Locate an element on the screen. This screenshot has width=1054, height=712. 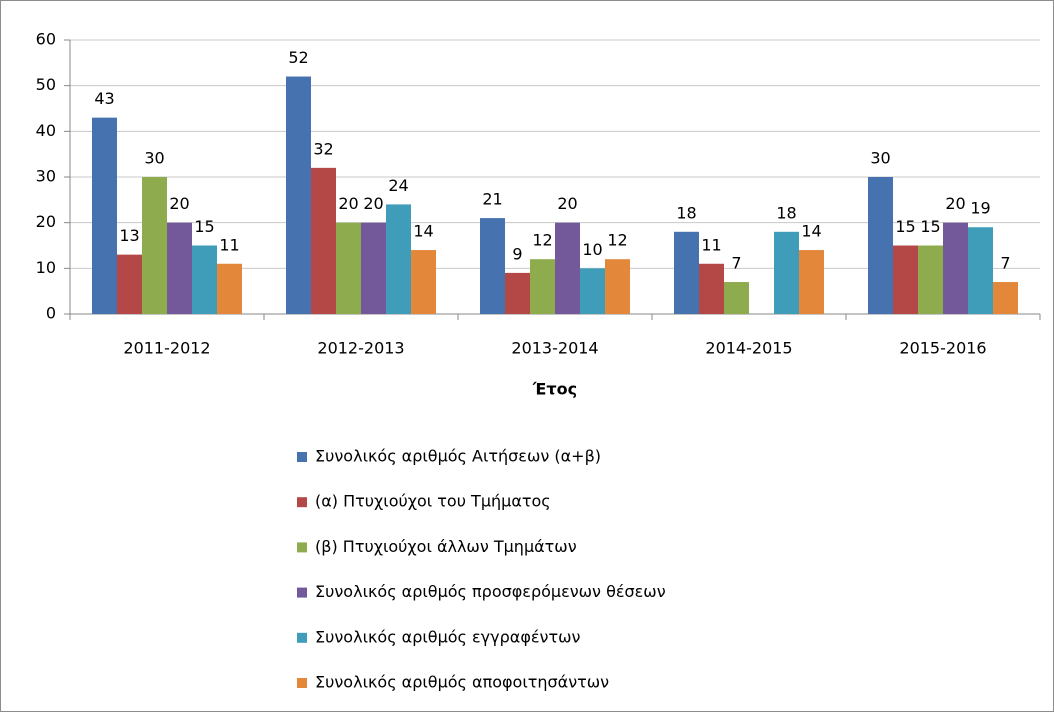
data-label: 52 is located at coordinates (298, 57).